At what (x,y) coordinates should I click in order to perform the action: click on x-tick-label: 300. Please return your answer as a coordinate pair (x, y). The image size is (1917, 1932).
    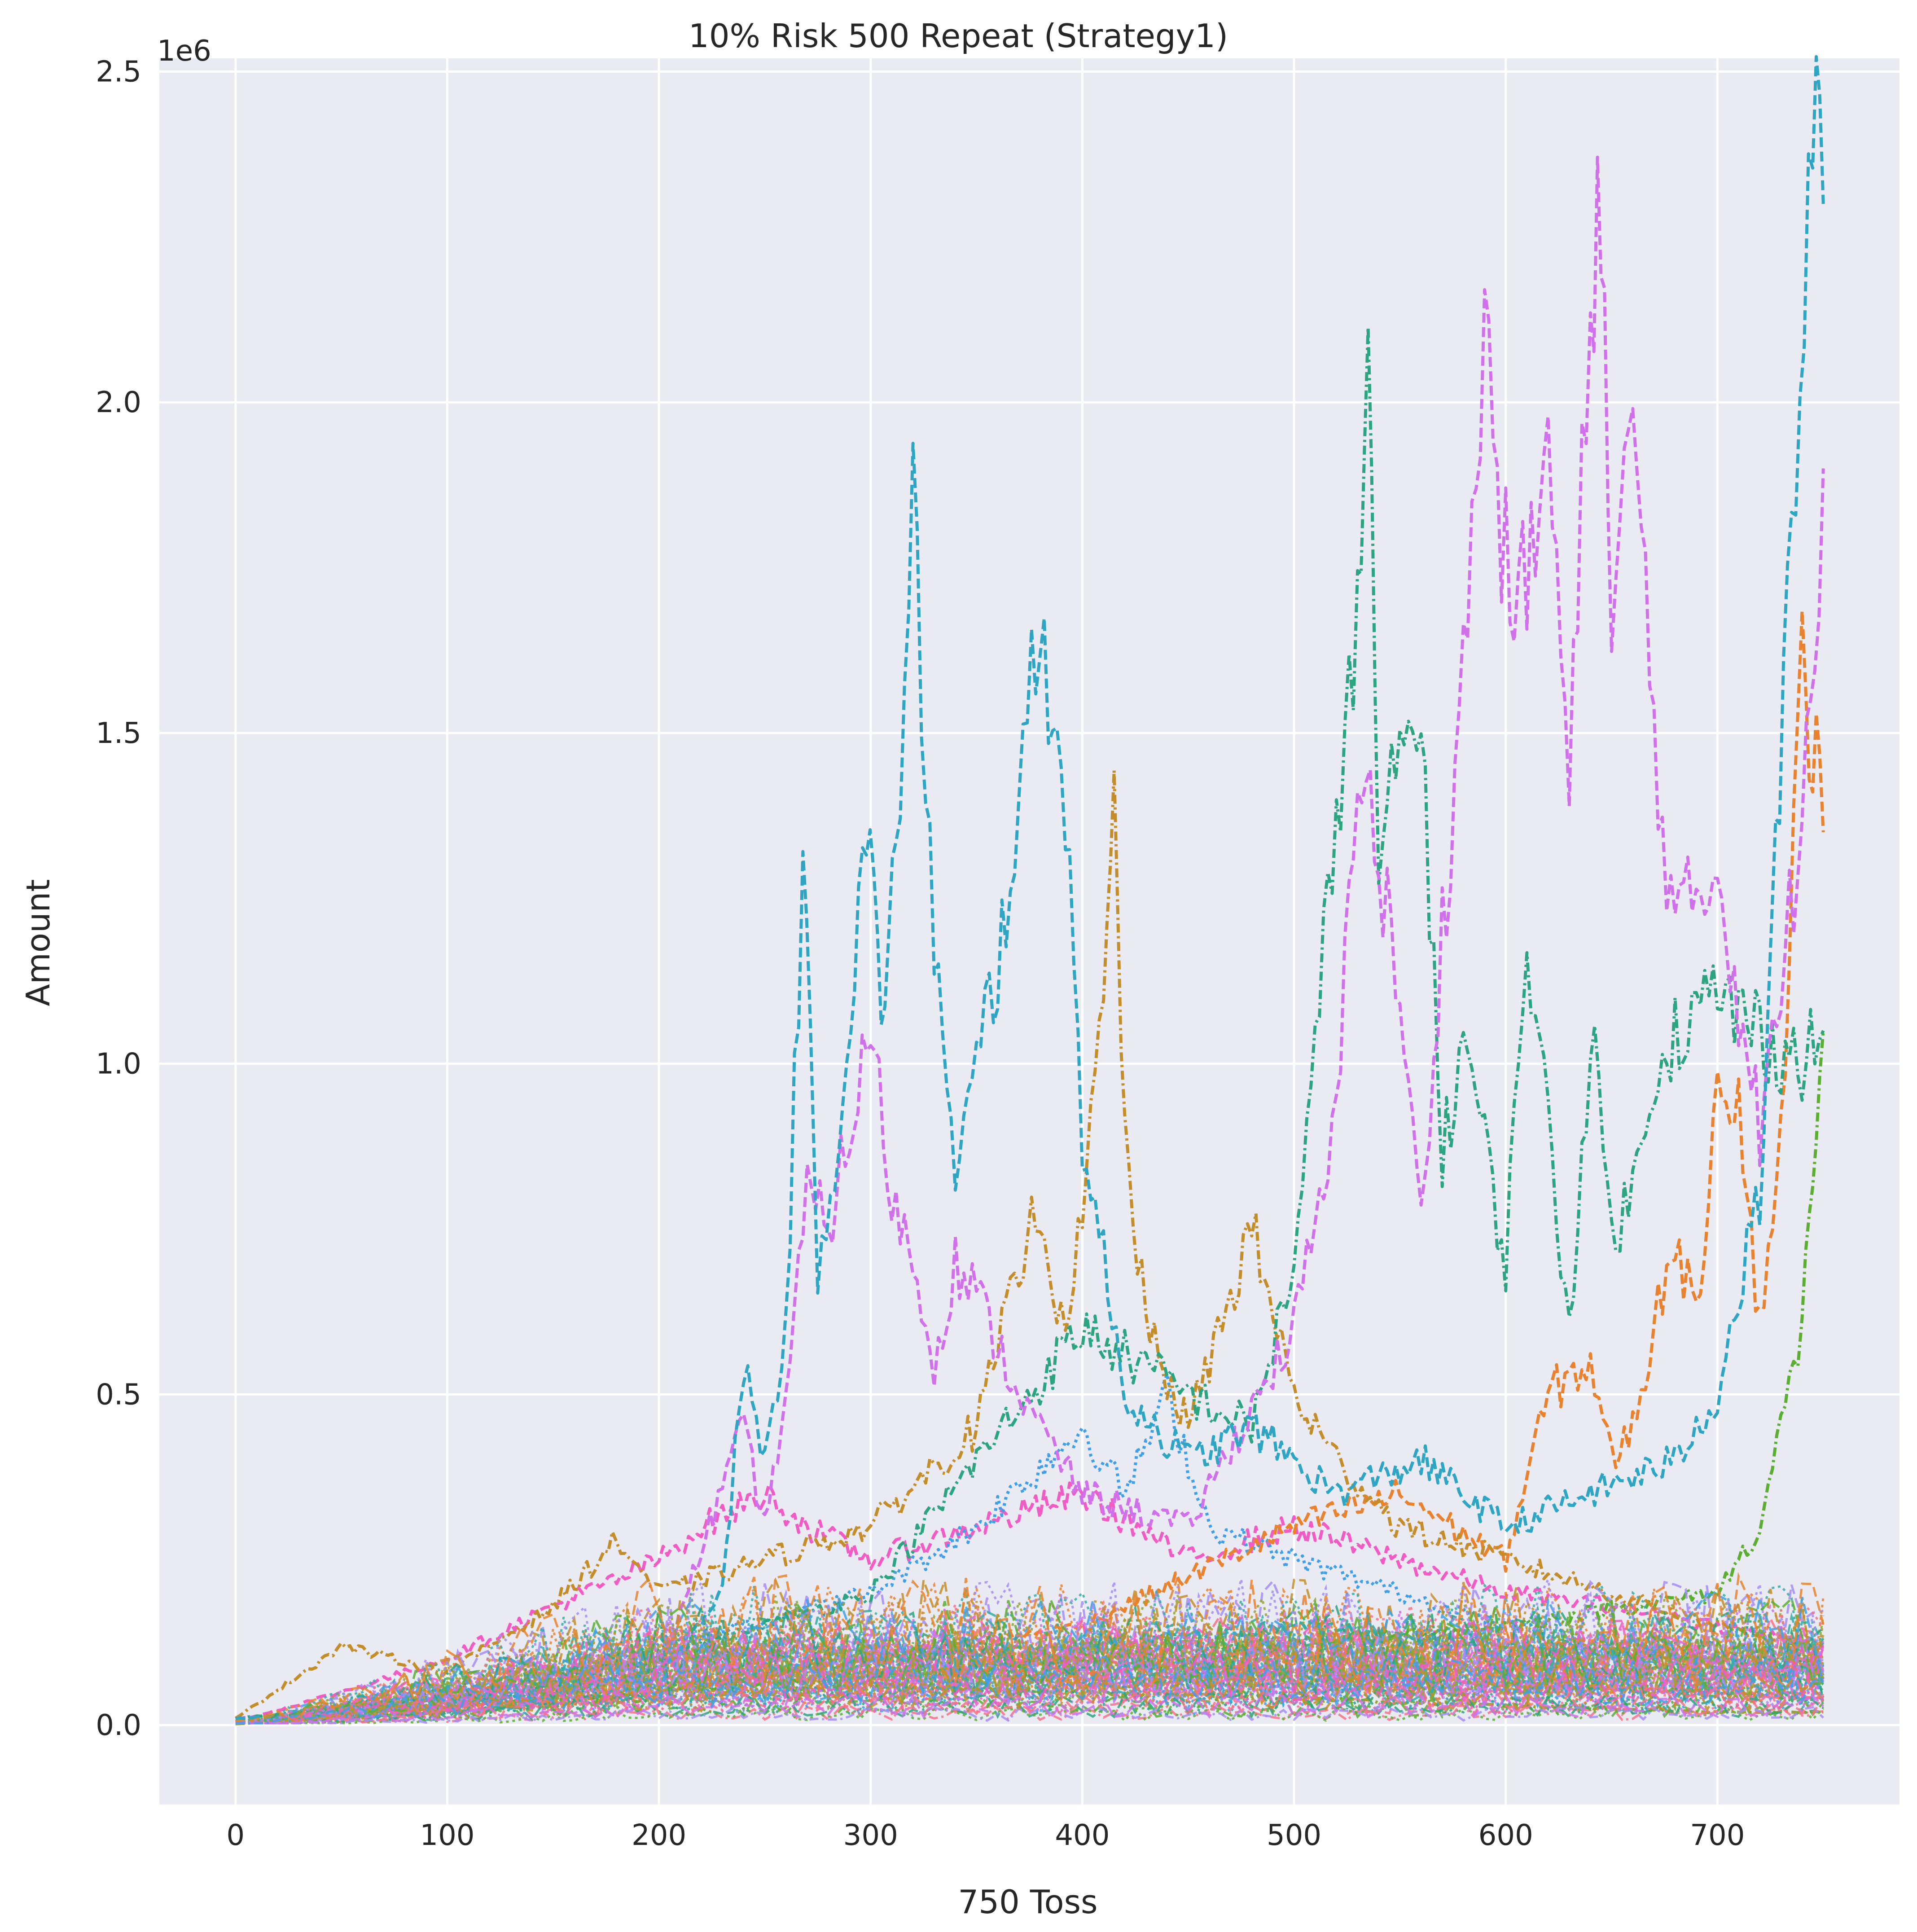
    Looking at the image, I should click on (870, 1835).